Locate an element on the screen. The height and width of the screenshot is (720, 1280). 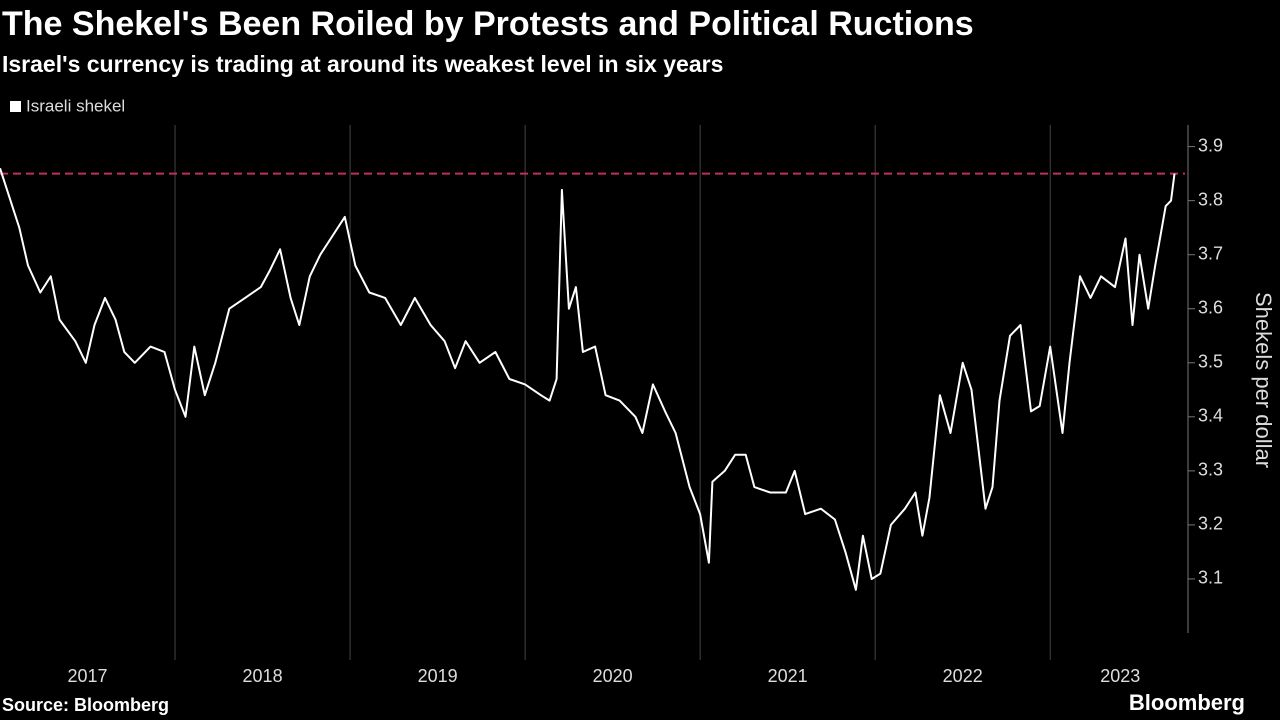
y-axis-label: Shekels per dollar is located at coordinates (1263, 380).